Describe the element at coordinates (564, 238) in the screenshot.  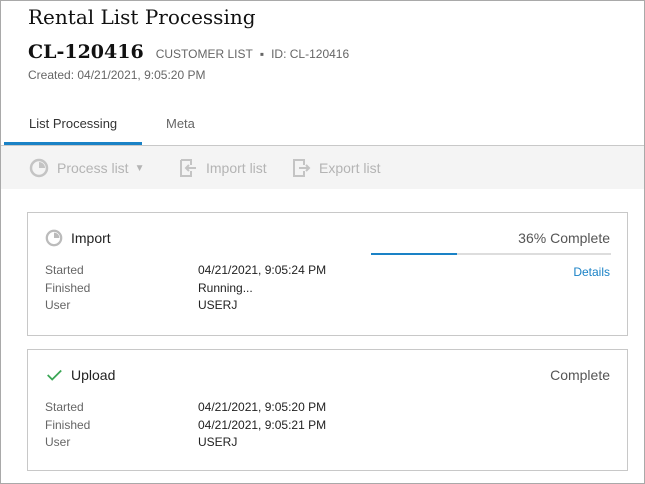
I see `progress-status: 36% Complete` at that location.